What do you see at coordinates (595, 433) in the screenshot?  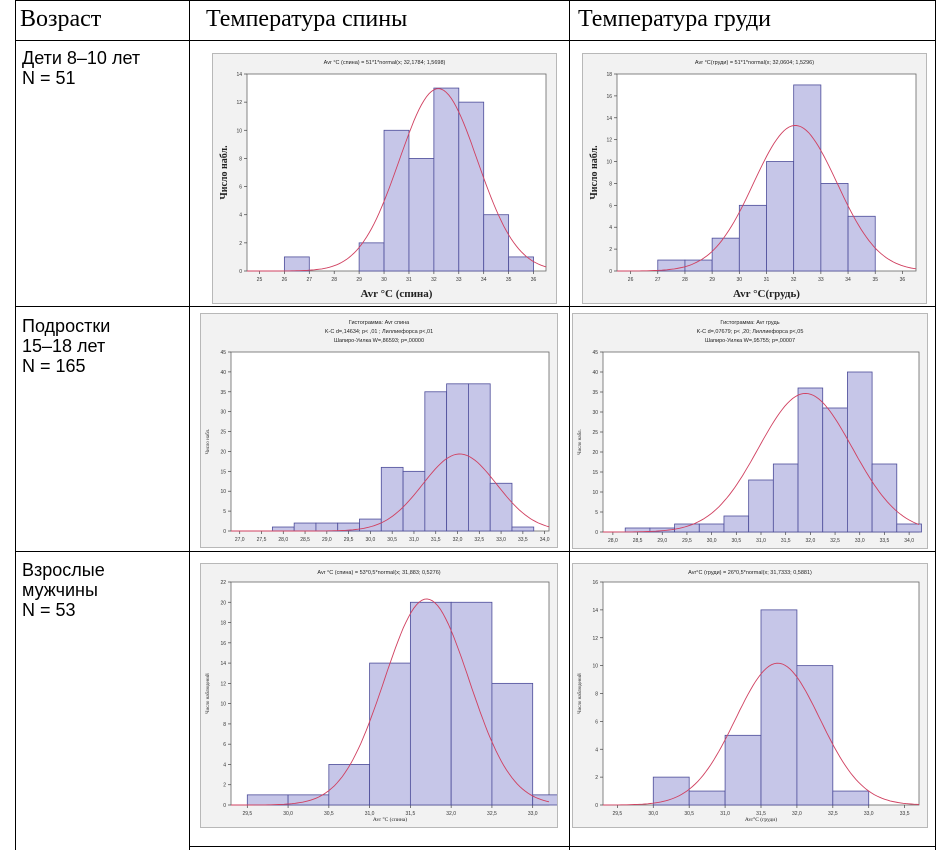 I see `y-tick-label: 25` at bounding box center [595, 433].